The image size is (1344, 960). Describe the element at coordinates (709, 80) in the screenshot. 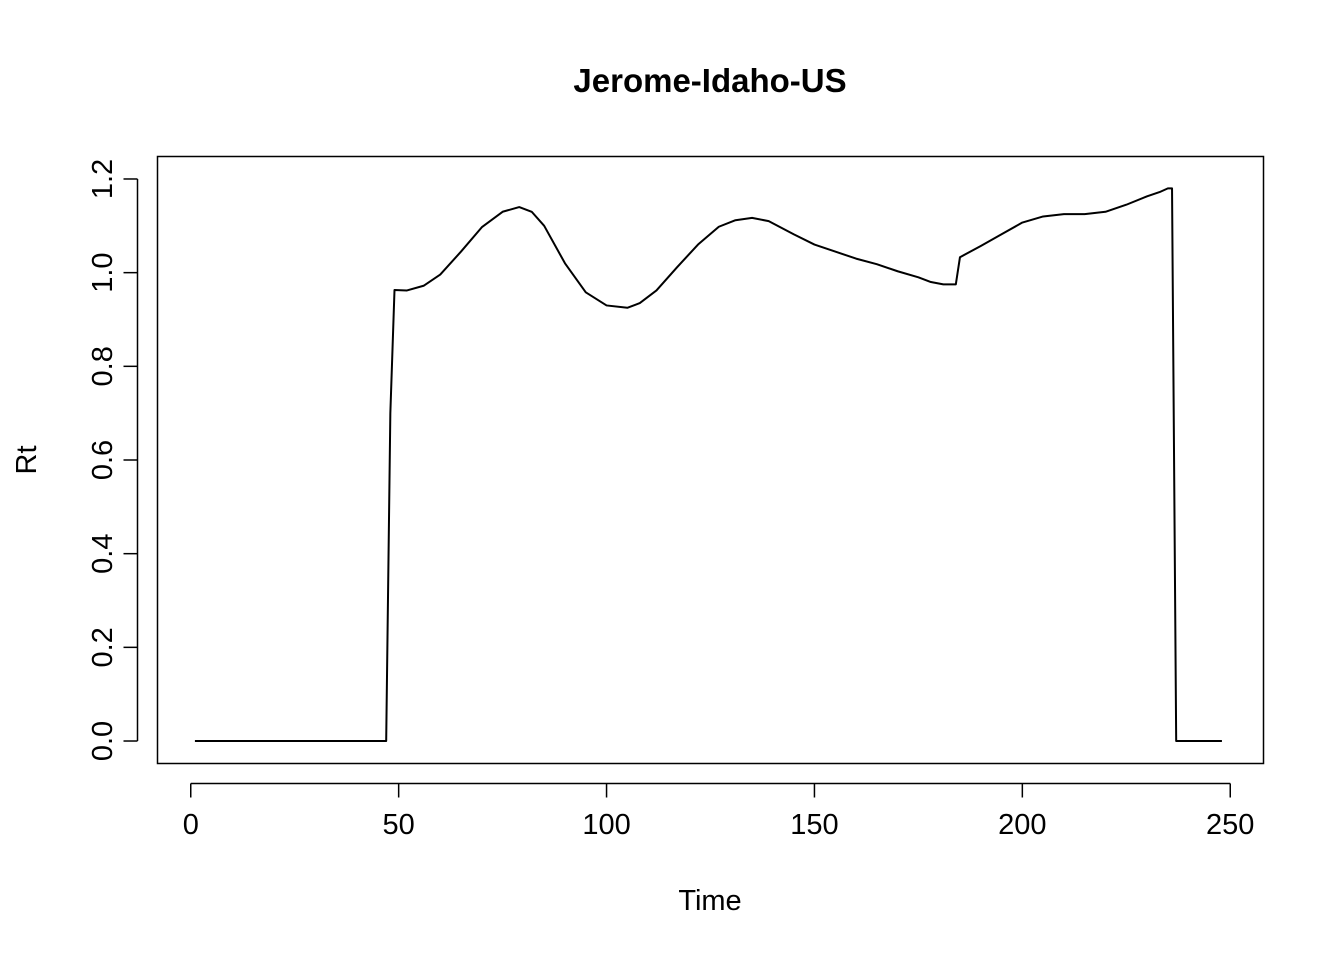

I see `chart-title: Jerome-Idaho-US` at that location.